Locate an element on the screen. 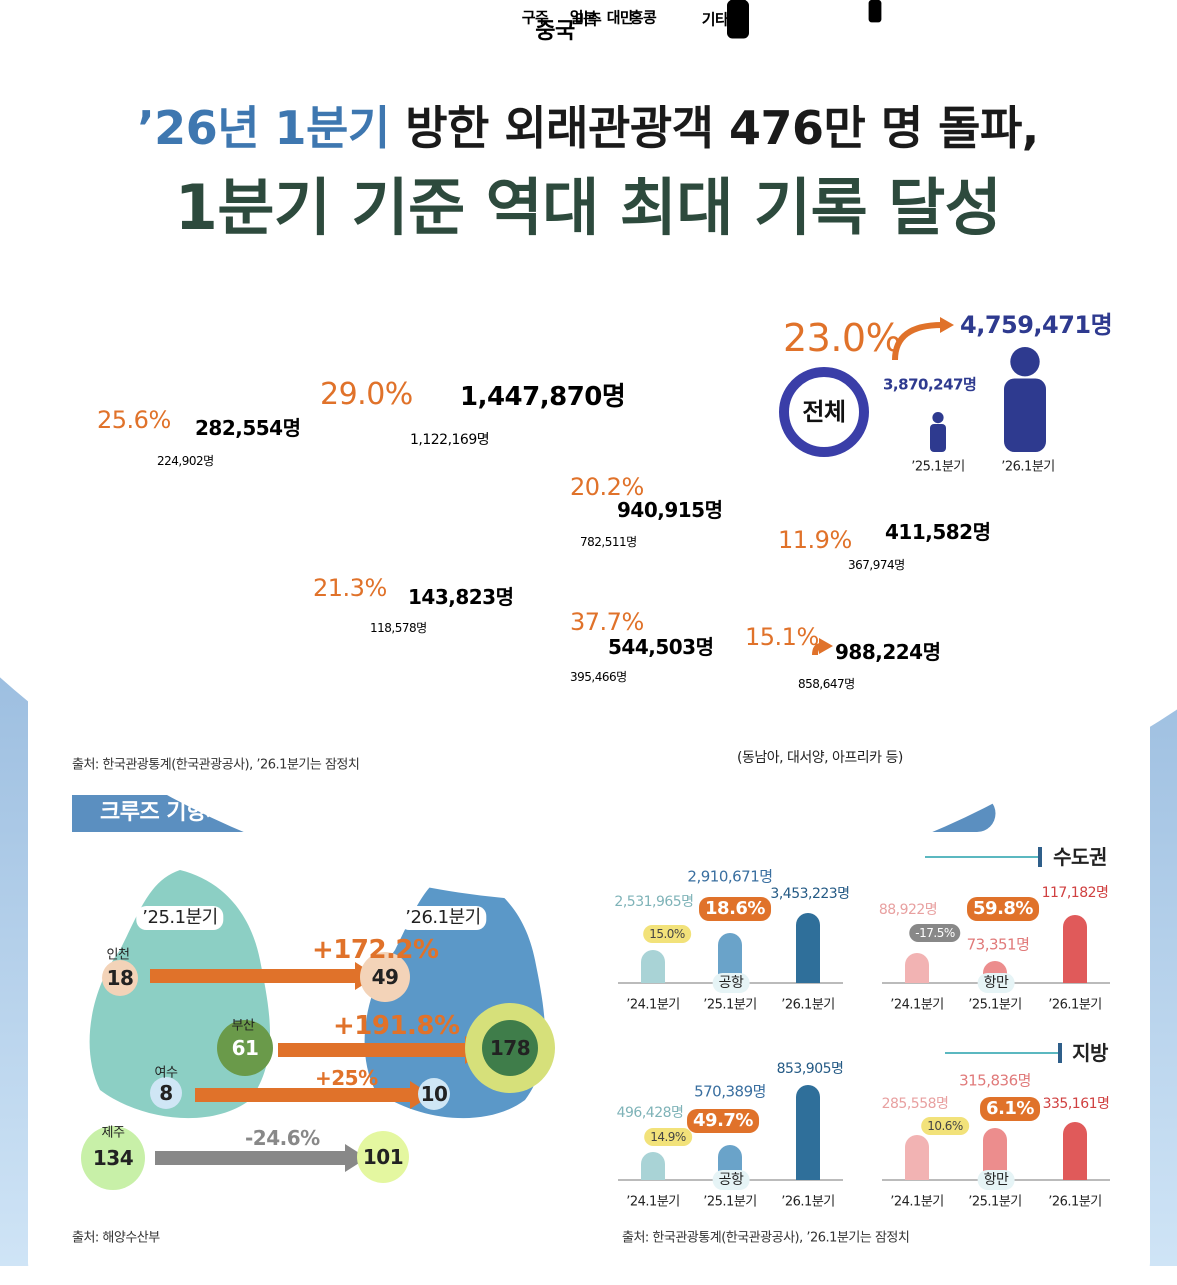 The height and width of the screenshot is (1285, 1177). route-count: 335,161명 is located at coordinates (1076, 1104).